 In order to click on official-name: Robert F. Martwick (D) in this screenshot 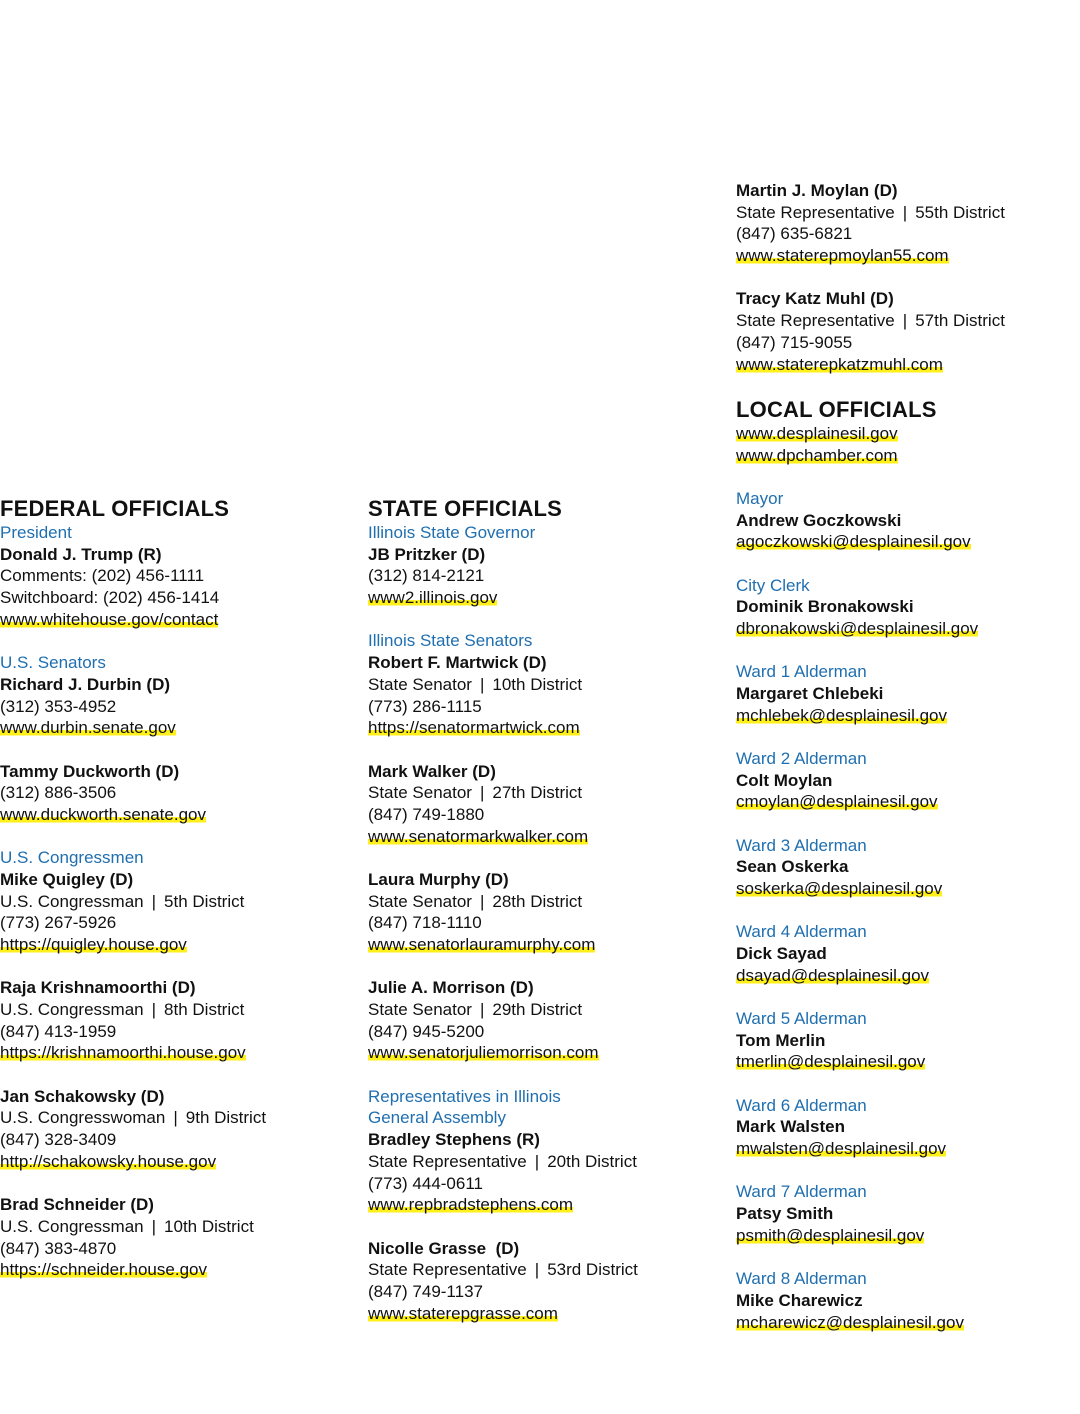, I will do `click(457, 663)`.